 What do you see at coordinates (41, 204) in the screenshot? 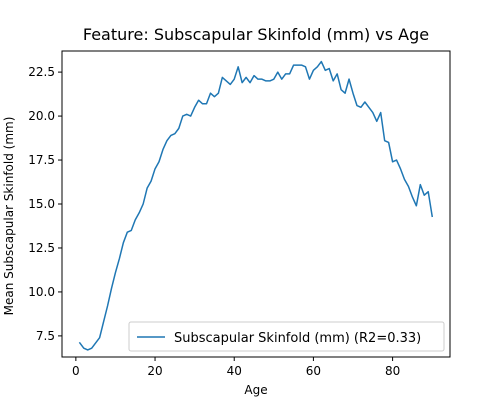
I see `y-tick-label: 15.0` at bounding box center [41, 204].